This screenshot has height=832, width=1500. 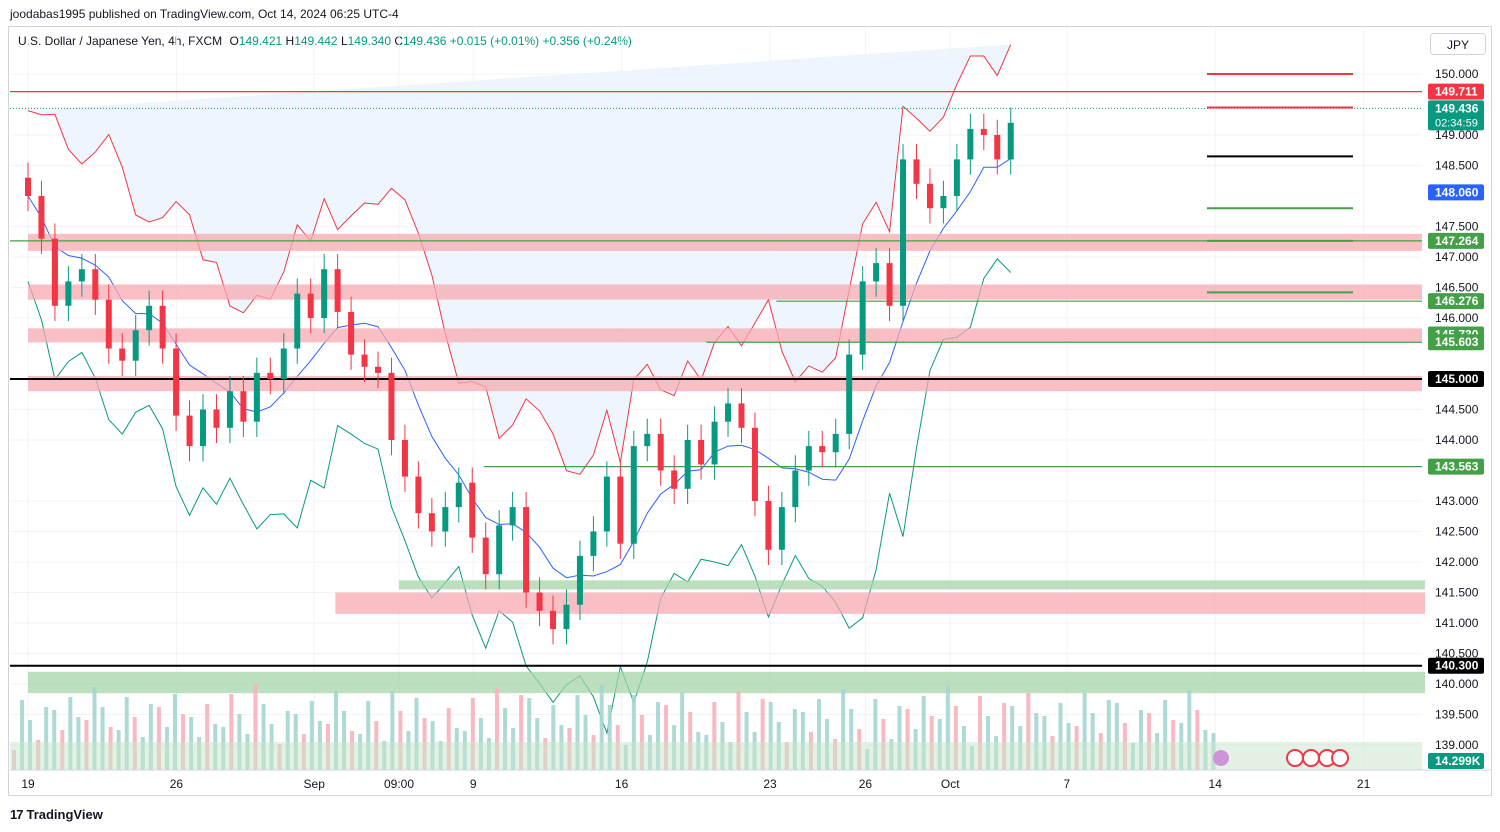 What do you see at coordinates (1221, 758) in the screenshot?
I see `lightning-icon` at bounding box center [1221, 758].